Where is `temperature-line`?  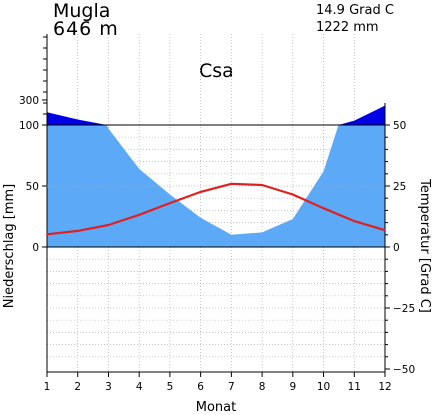
temperature-line is located at coordinates (216, 209).